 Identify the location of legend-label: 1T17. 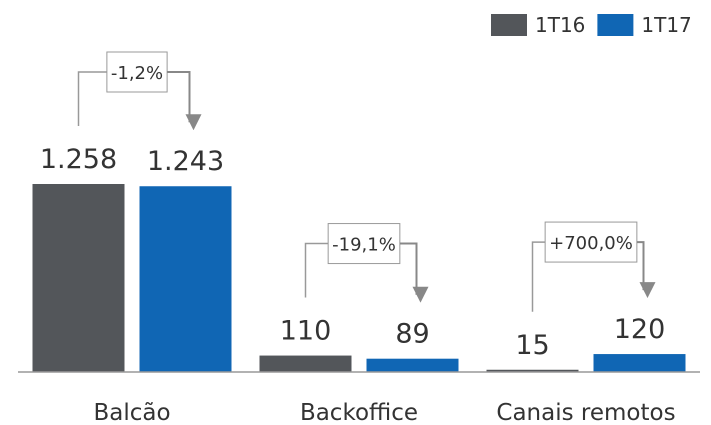
(666, 25).